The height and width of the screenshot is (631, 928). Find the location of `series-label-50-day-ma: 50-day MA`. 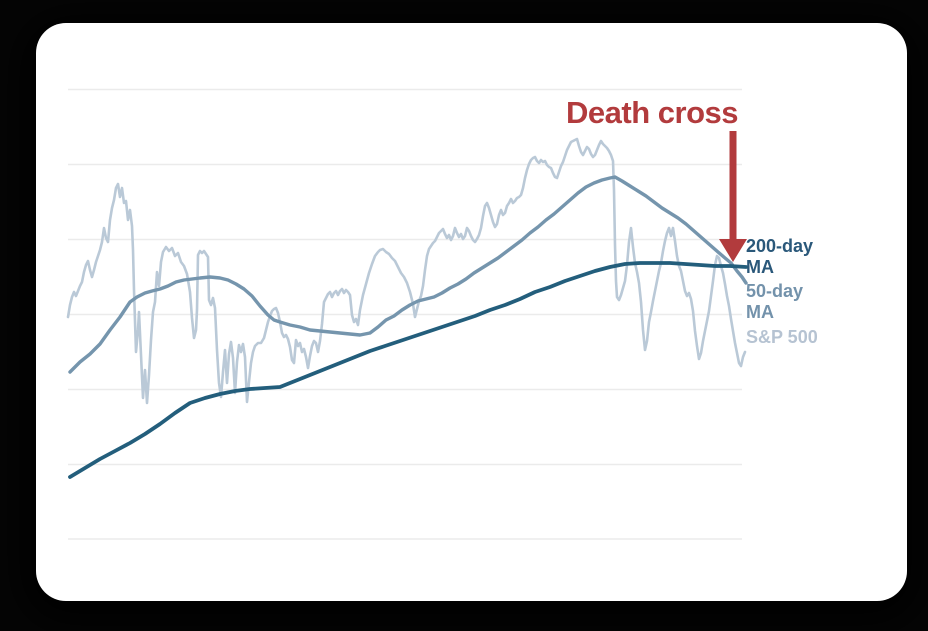

series-label-50-day-ma: 50-day MA is located at coordinates (775, 301).